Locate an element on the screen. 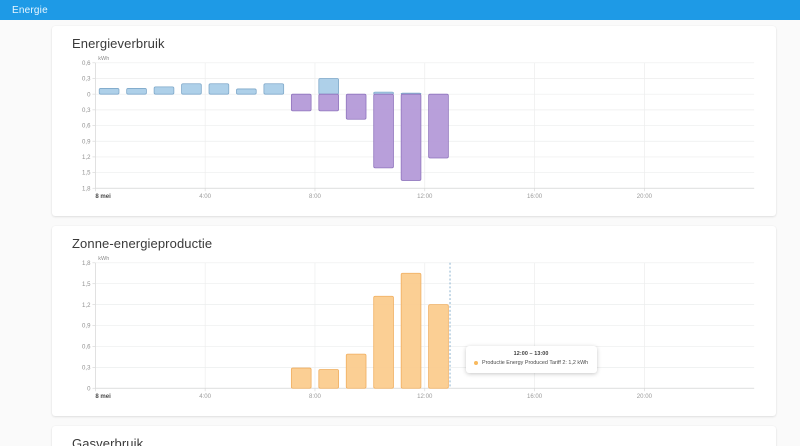 This screenshot has height=446, width=800. card-title-energieverbruik: Energieverbruik is located at coordinates (118, 43).